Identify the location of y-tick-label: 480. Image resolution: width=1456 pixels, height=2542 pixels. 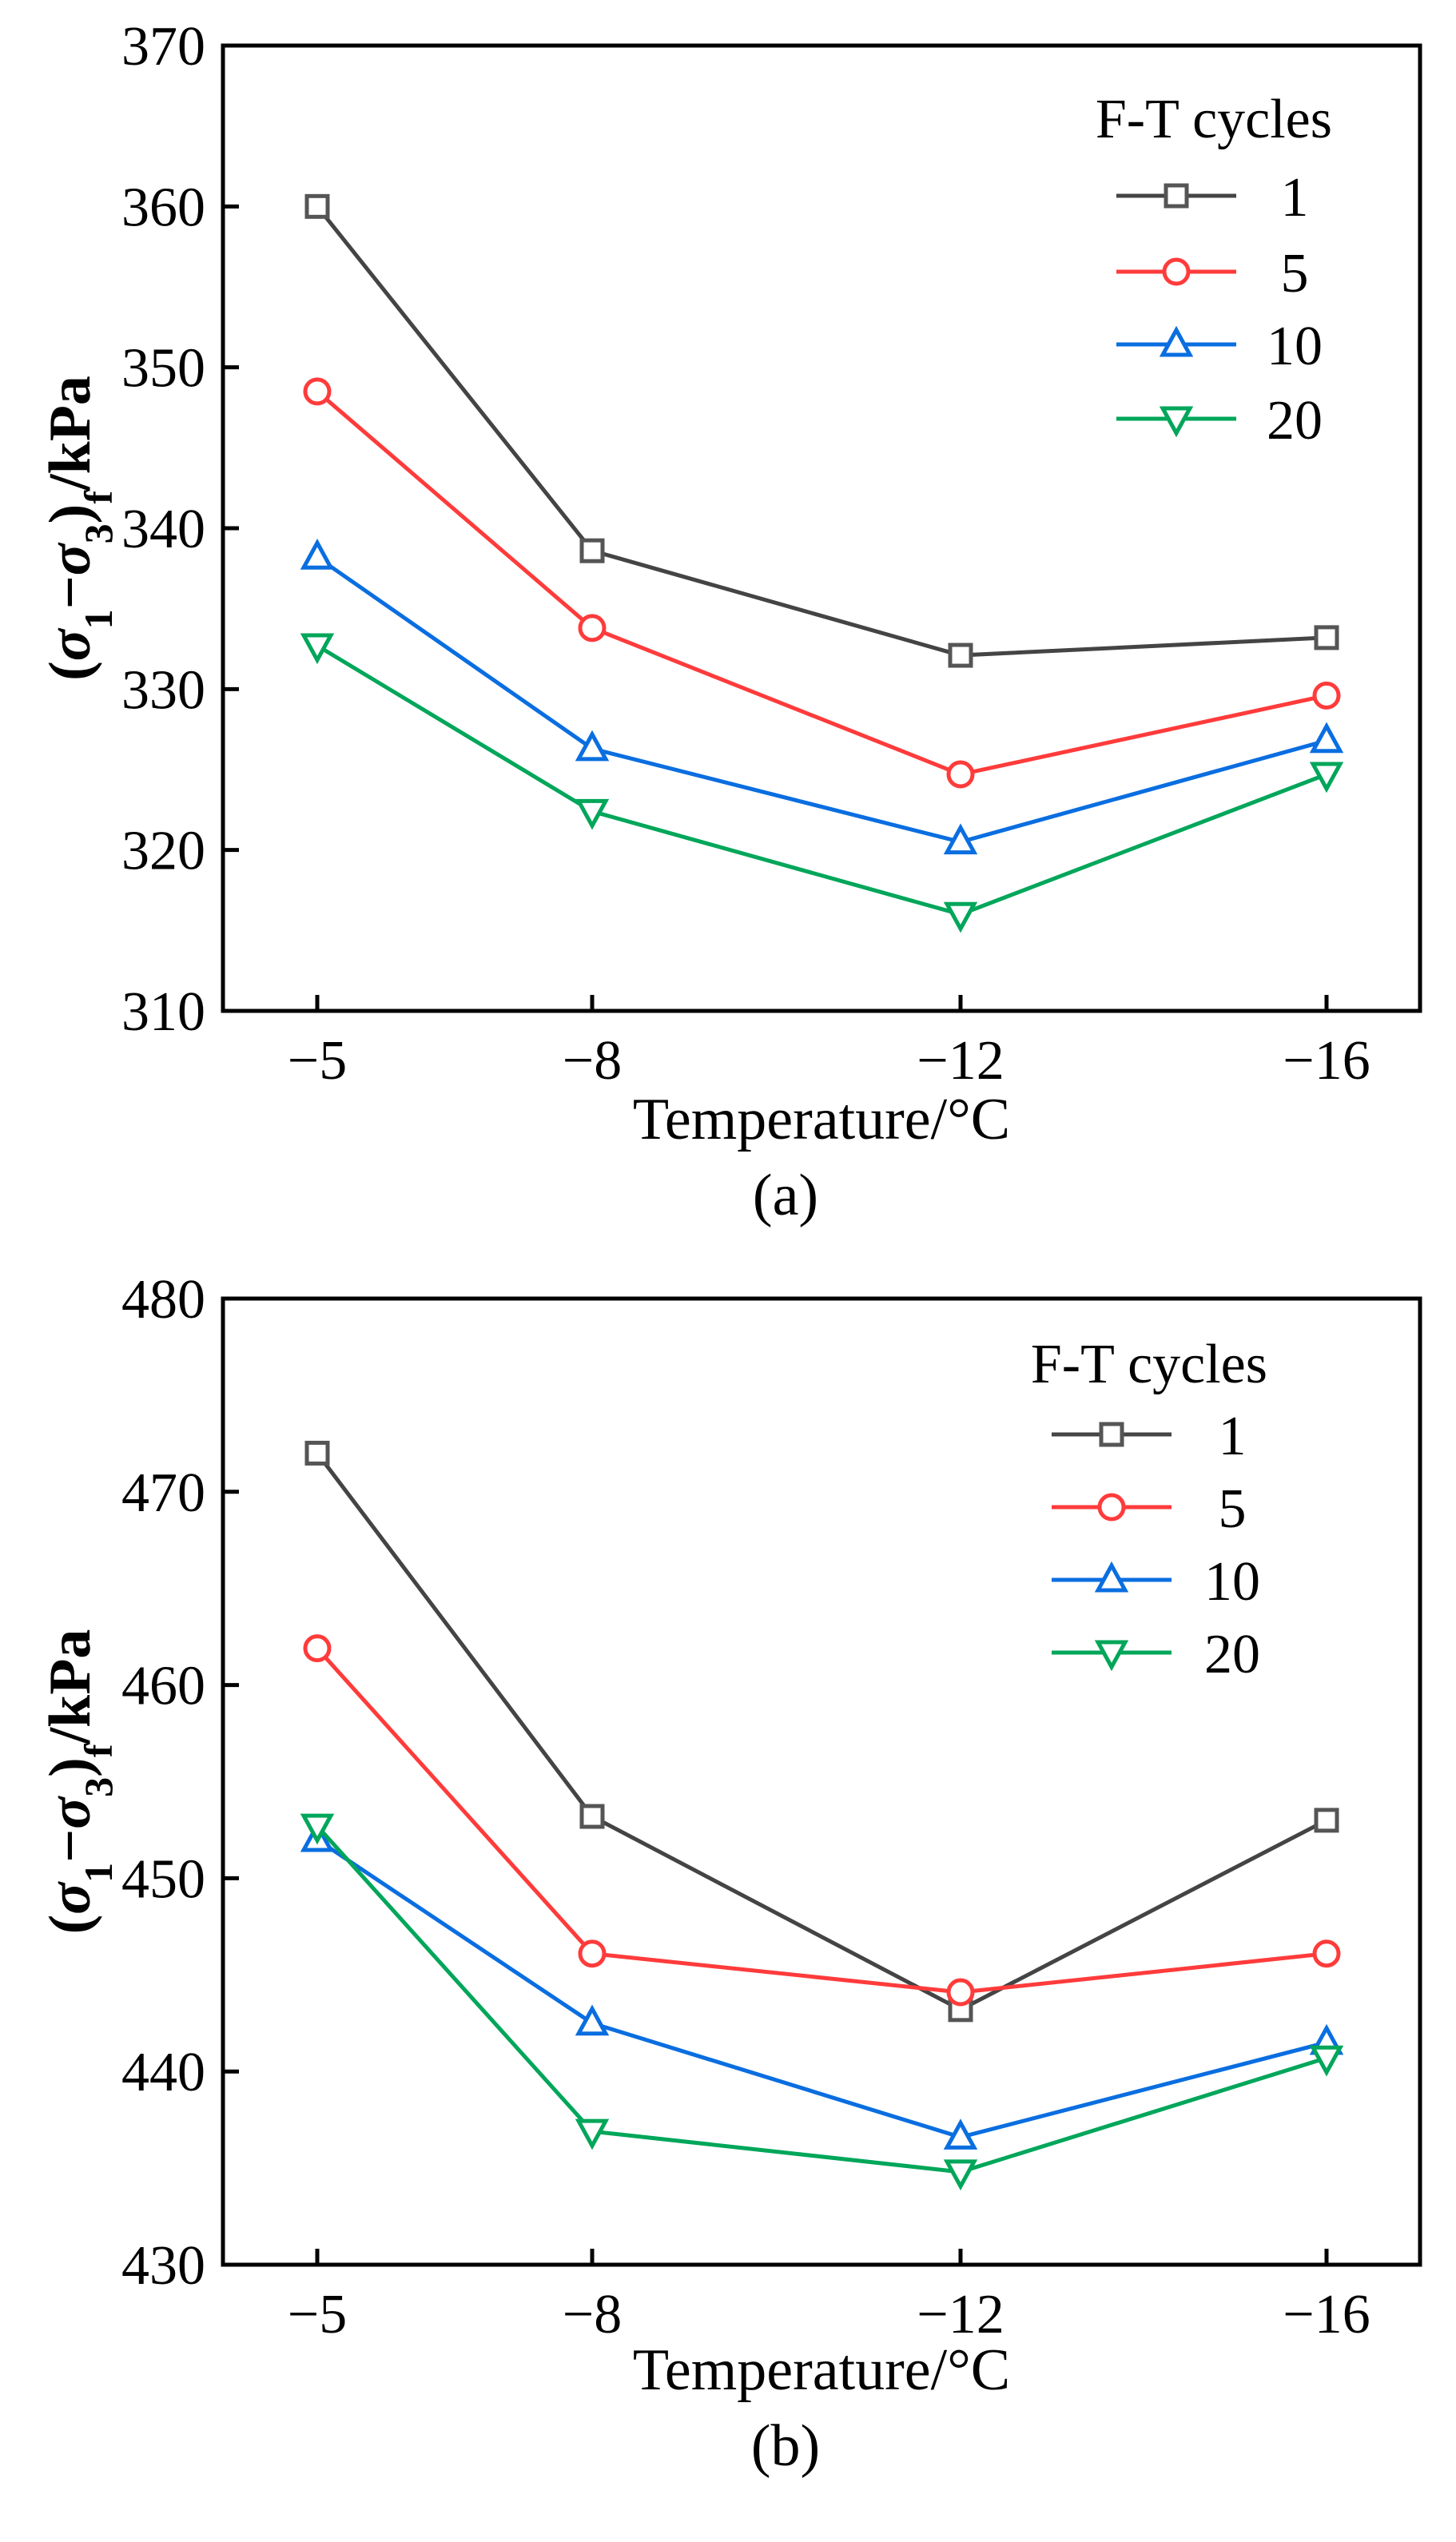
(163, 1300).